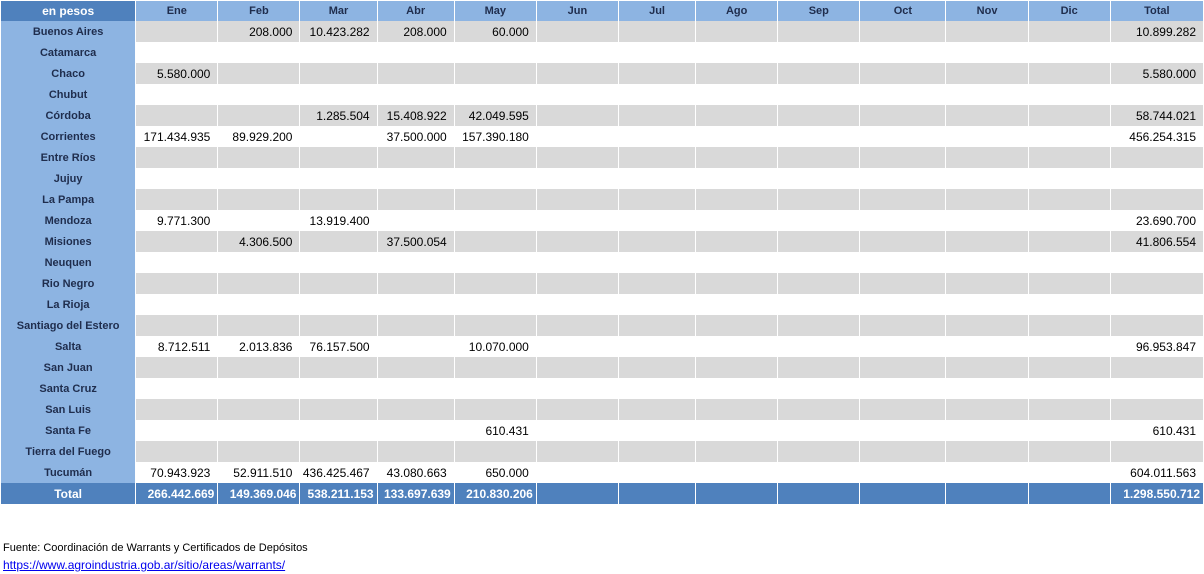  I want to click on table-cell: 42.049.595, so click(495, 115).